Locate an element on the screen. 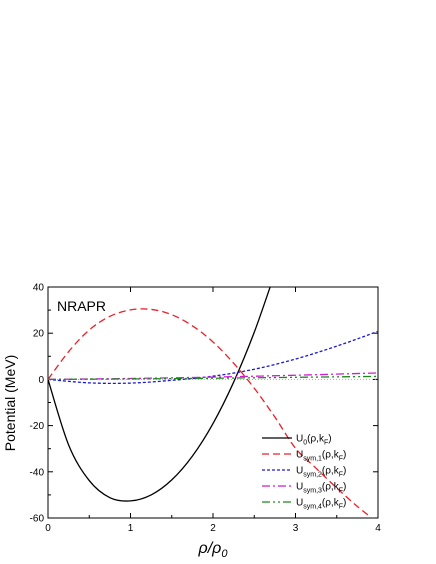 The image size is (436, 564). x-tick-label: 3 is located at coordinates (296, 528).